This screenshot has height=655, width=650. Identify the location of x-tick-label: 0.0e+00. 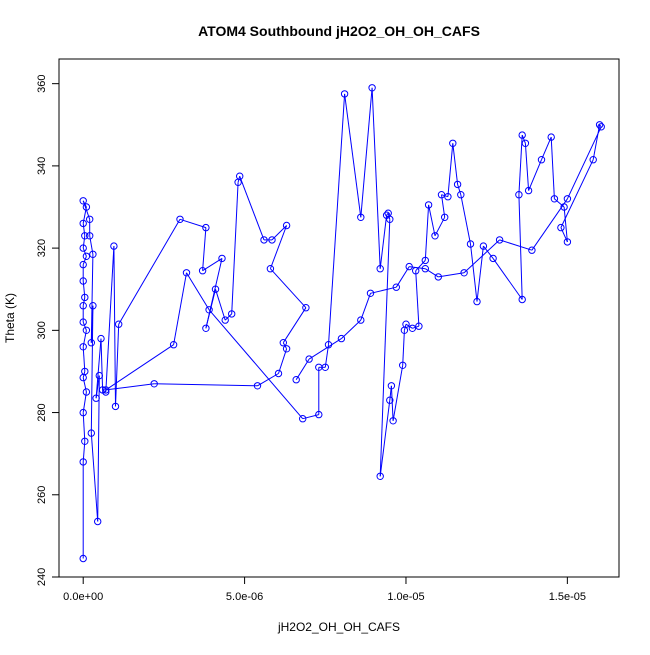
(83, 597).